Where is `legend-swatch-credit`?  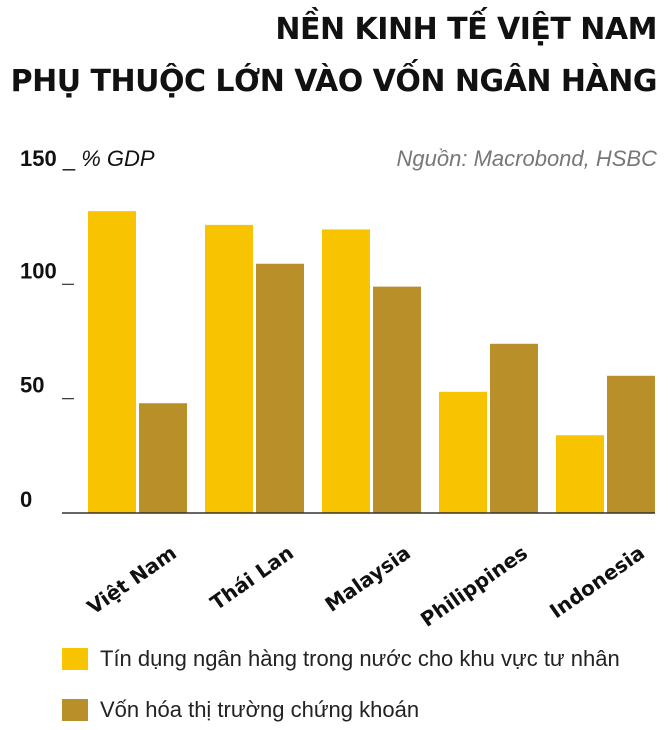 legend-swatch-credit is located at coordinates (75, 659).